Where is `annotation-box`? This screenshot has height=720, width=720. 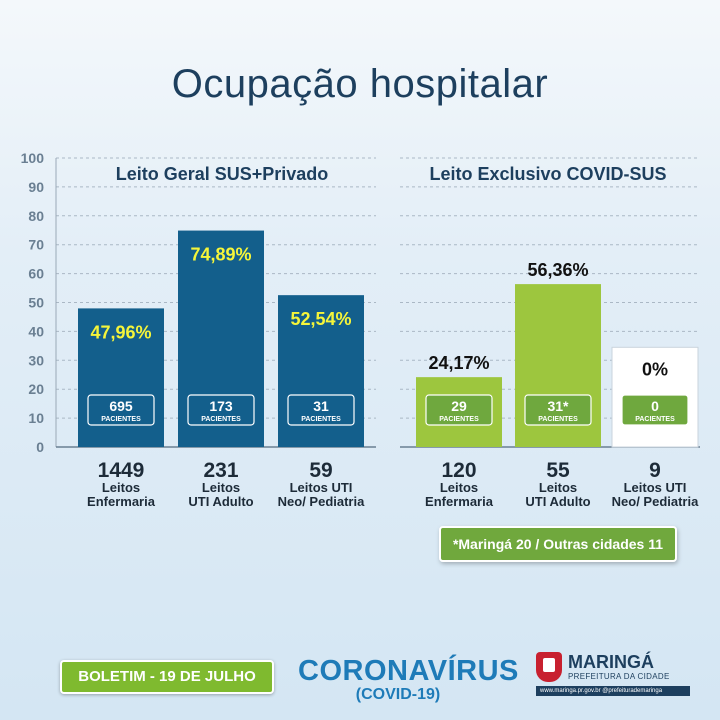
annotation-box is located at coordinates (558, 544).